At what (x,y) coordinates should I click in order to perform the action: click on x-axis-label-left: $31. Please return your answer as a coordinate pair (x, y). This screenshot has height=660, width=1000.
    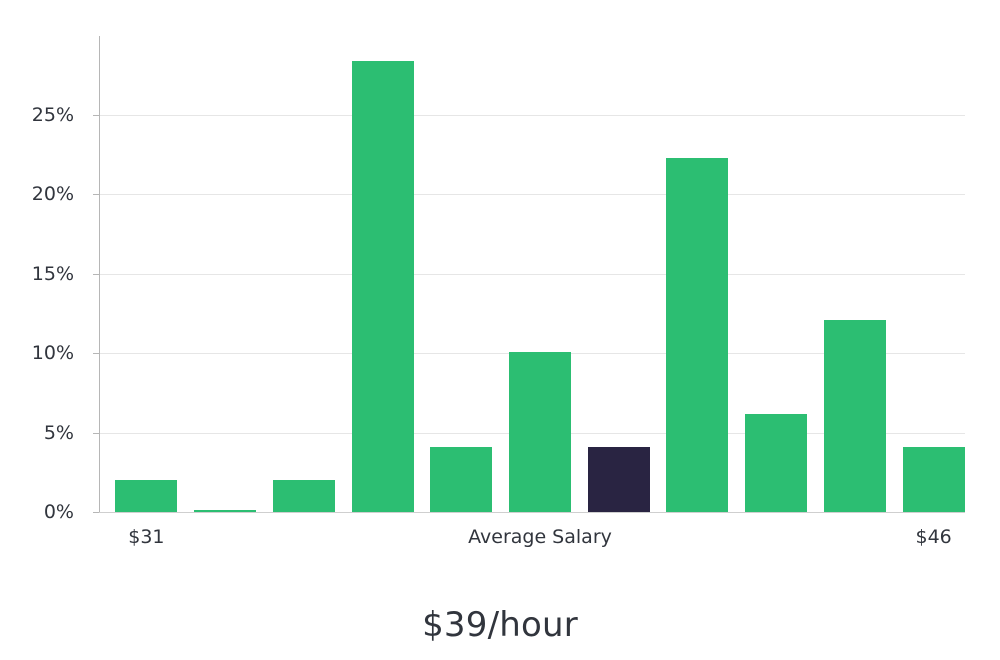
    Looking at the image, I should click on (146, 537).